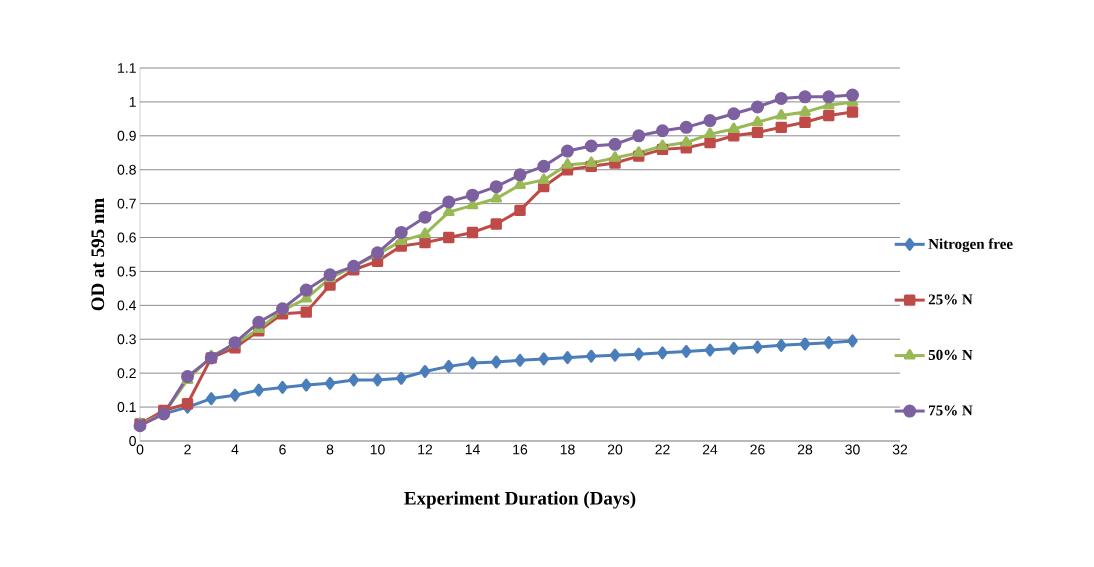  Describe the element at coordinates (951, 410) in the screenshot. I see `legend-label: 75% N` at that location.